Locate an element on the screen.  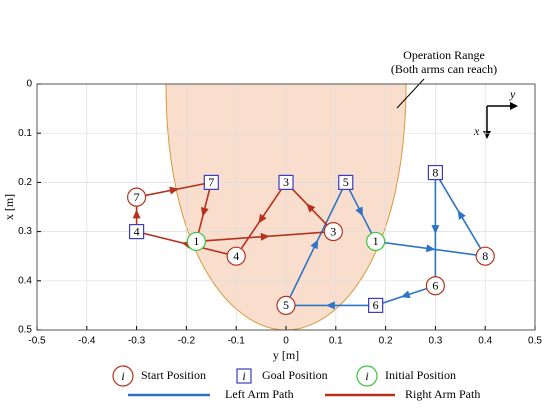
y-axis-label: x [m] is located at coordinates (9, 207).